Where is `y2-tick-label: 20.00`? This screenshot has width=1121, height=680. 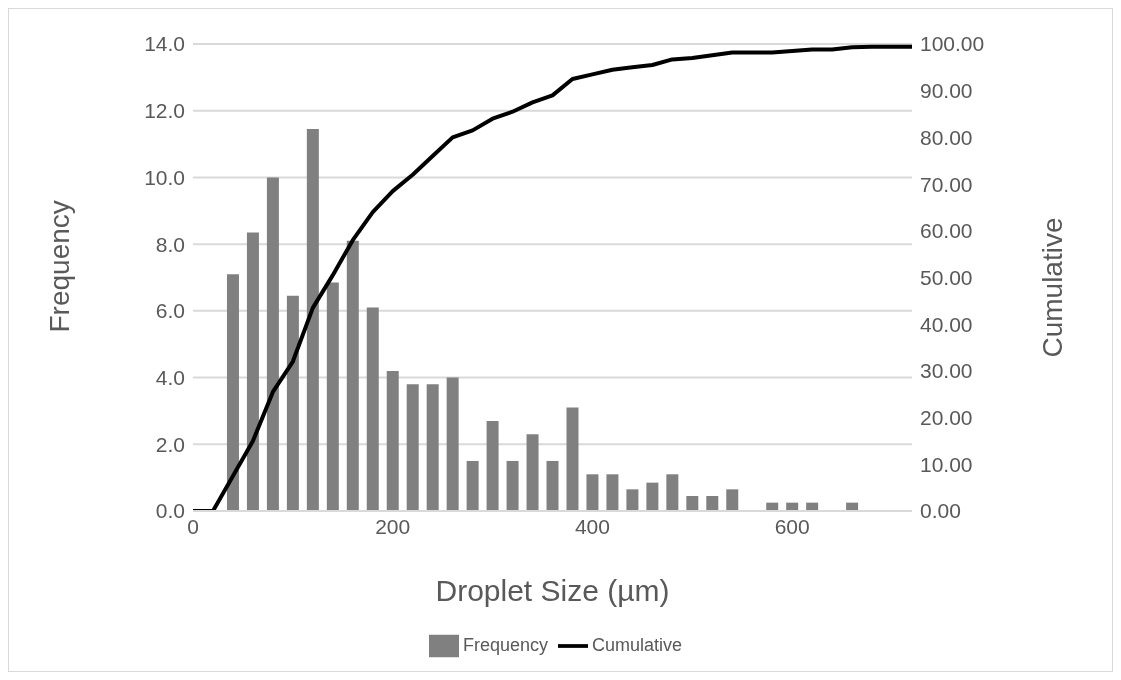
y2-tick-label: 20.00 is located at coordinates (946, 418).